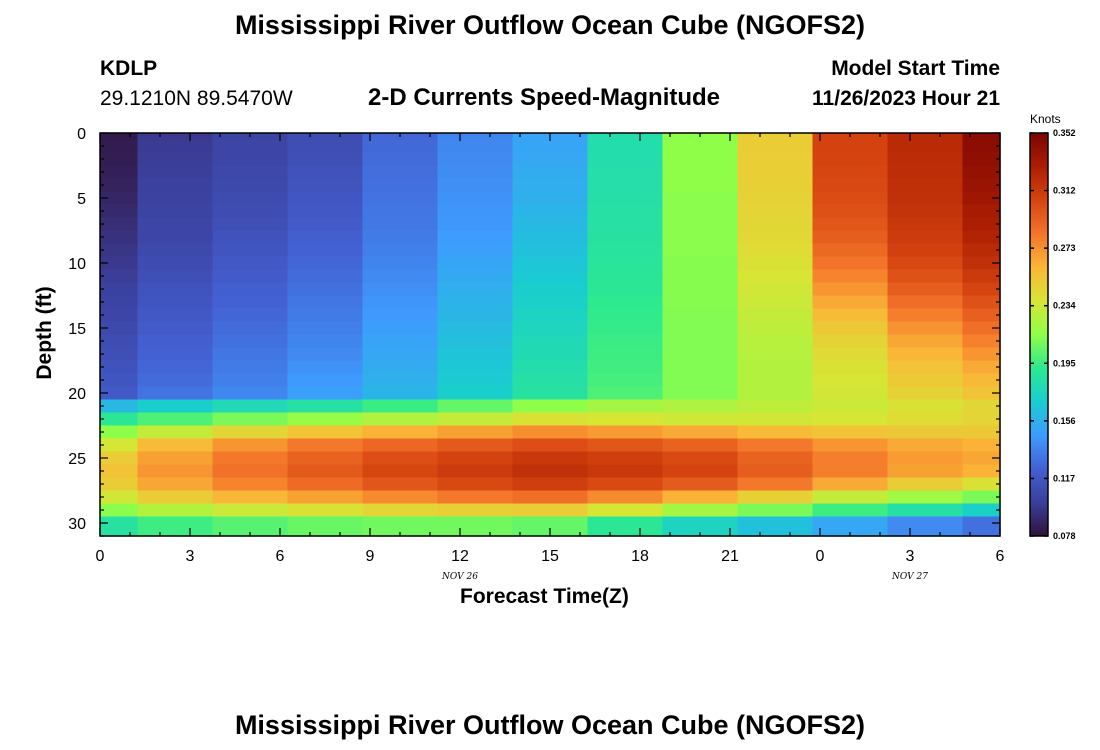 This screenshot has height=750, width=1100. Describe the element at coordinates (81, 134) in the screenshot. I see `y-tick-label: 0` at that location.